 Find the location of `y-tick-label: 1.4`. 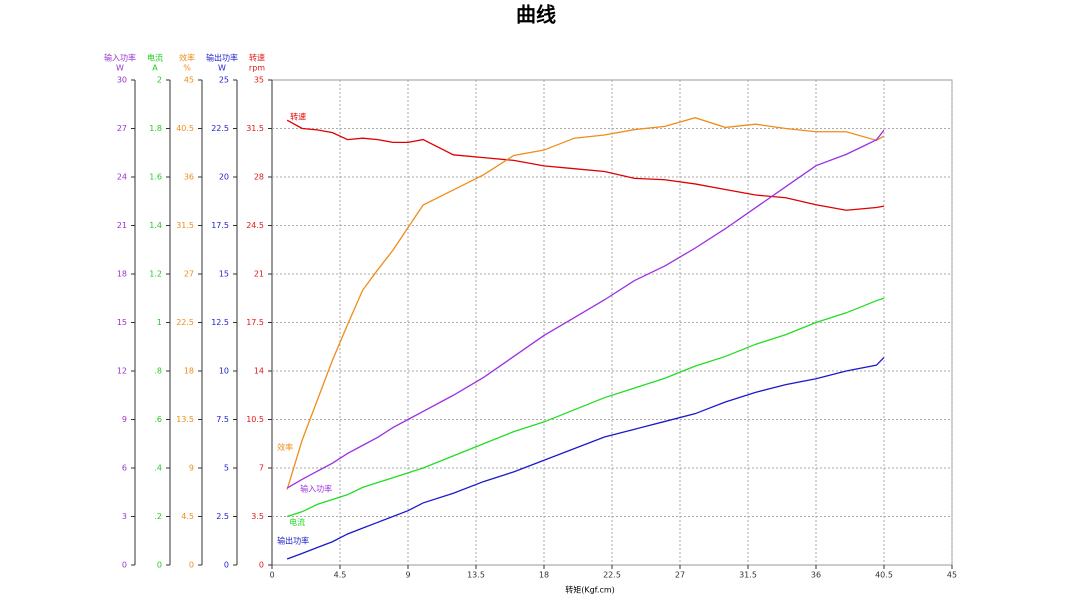

y-tick-label: 1.4 is located at coordinates (155, 225).